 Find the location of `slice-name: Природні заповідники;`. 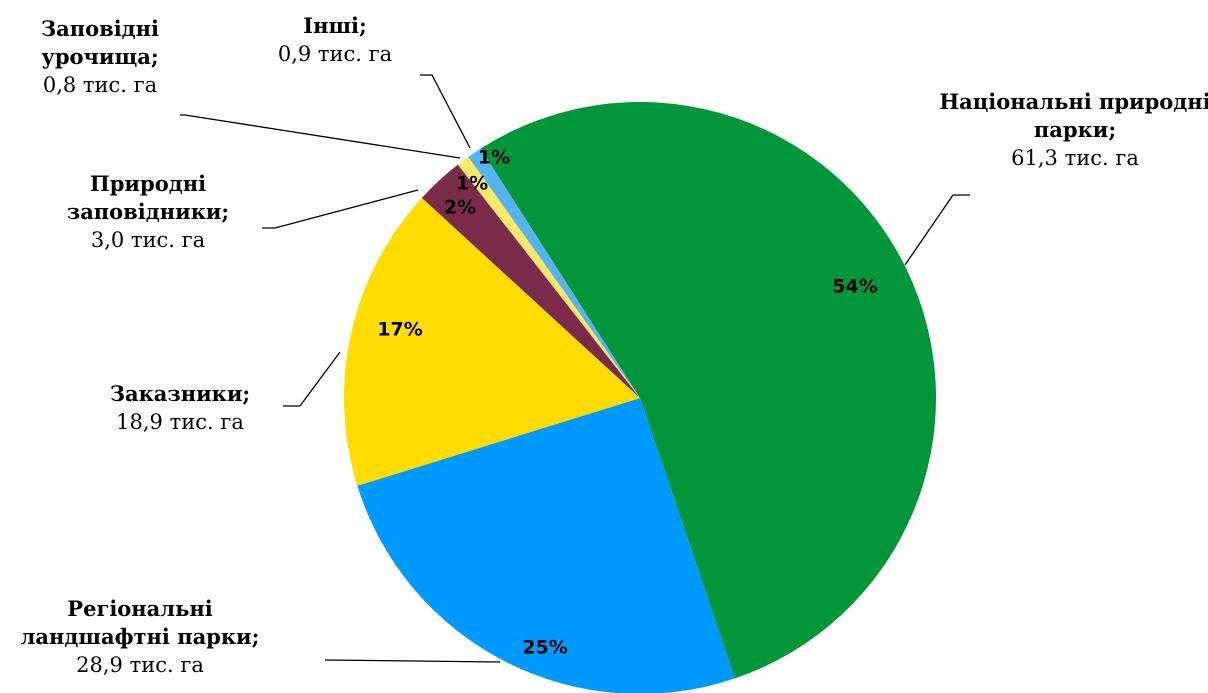

slice-name: Природні заповідники; is located at coordinates (148, 197).